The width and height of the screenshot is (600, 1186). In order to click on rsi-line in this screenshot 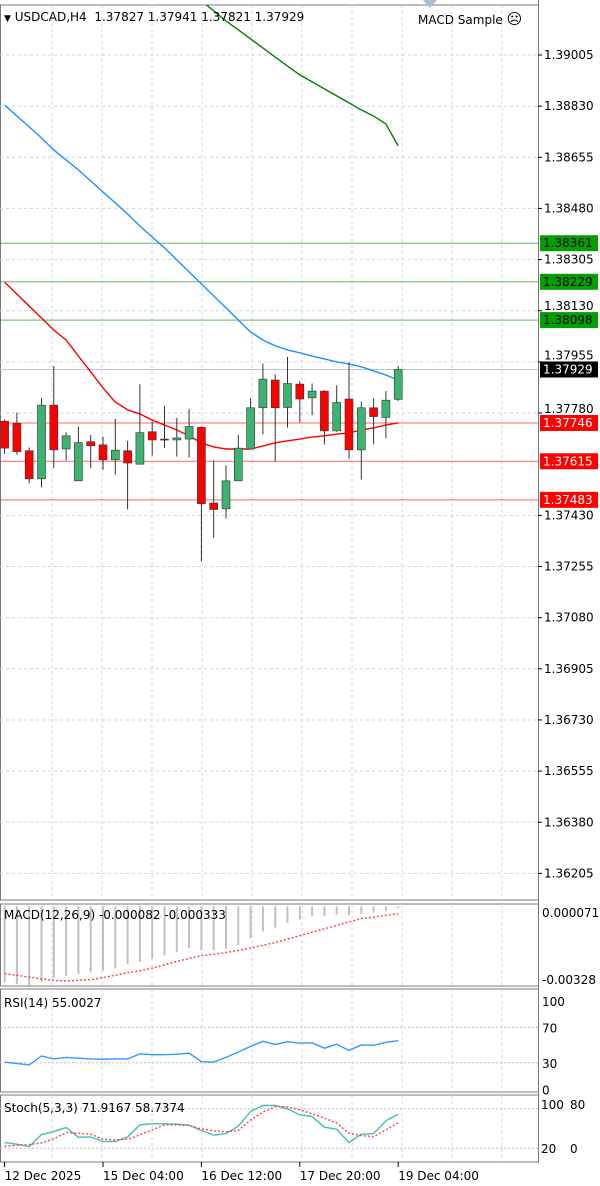, I will do `click(201, 1052)`.